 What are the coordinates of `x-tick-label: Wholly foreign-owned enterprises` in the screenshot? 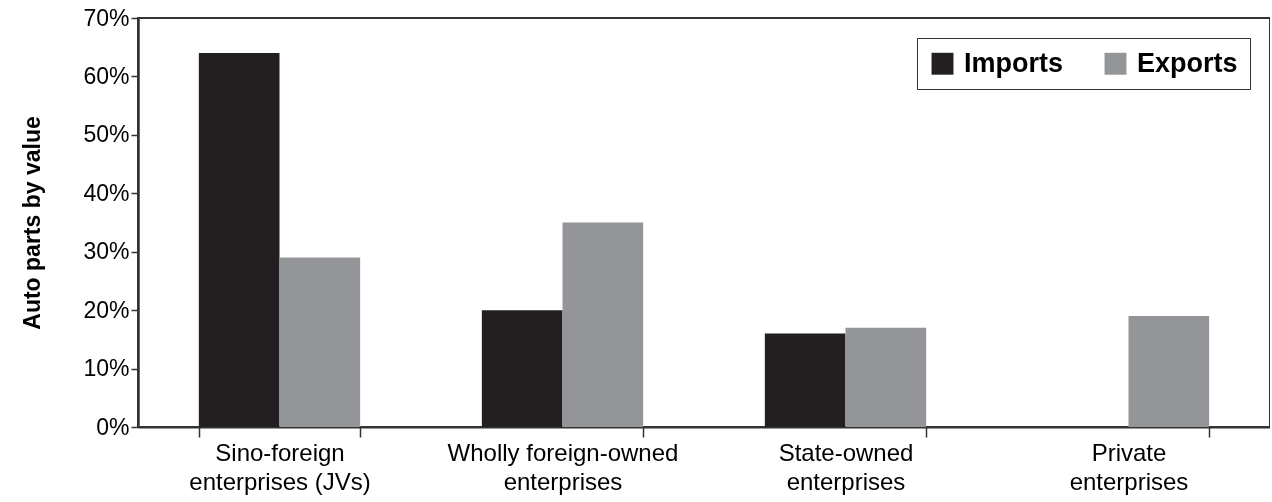 It's located at (563, 466).